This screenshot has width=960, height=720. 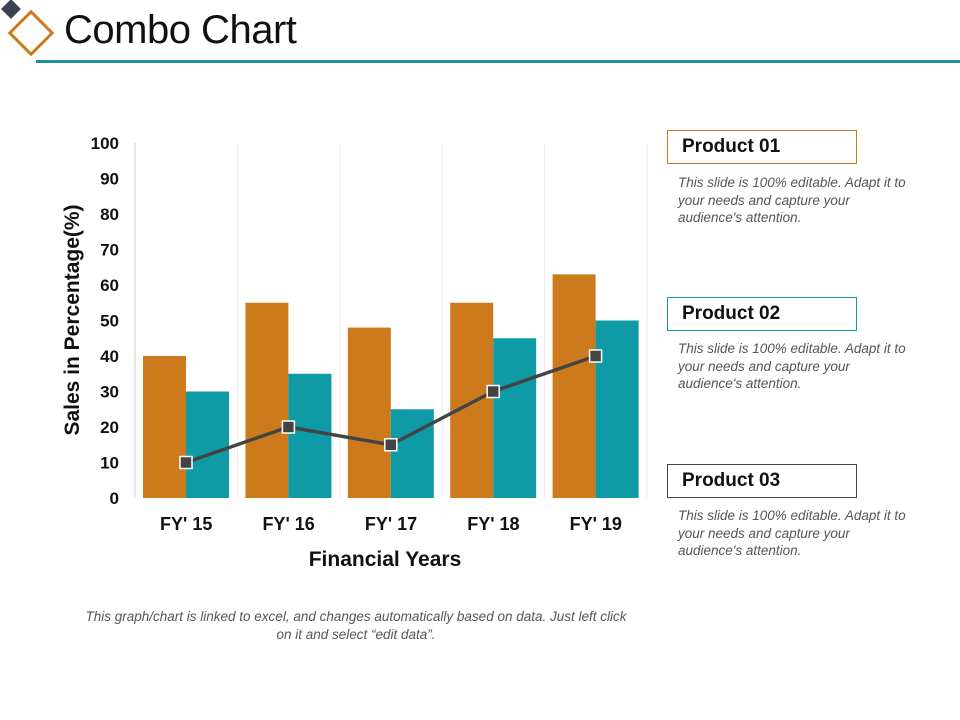 I want to click on y-tick-label: 100, so click(x=105, y=143).